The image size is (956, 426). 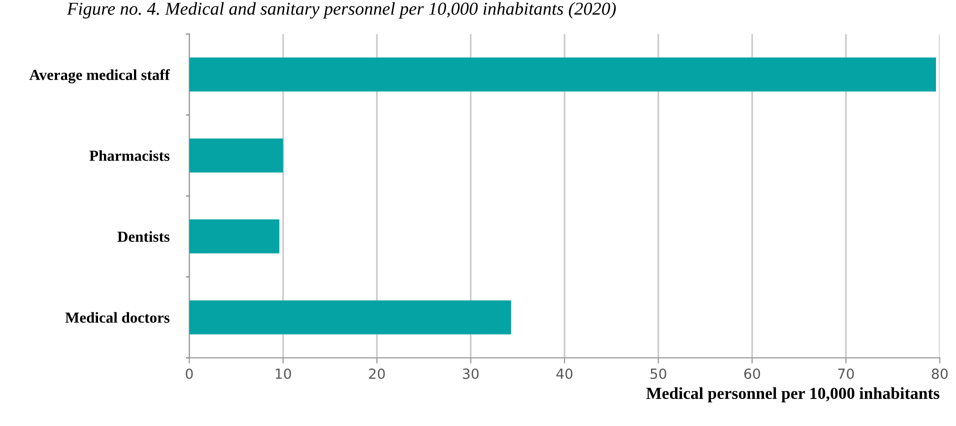 What do you see at coordinates (564, 374) in the screenshot?
I see `x-tick-label: 40` at bounding box center [564, 374].